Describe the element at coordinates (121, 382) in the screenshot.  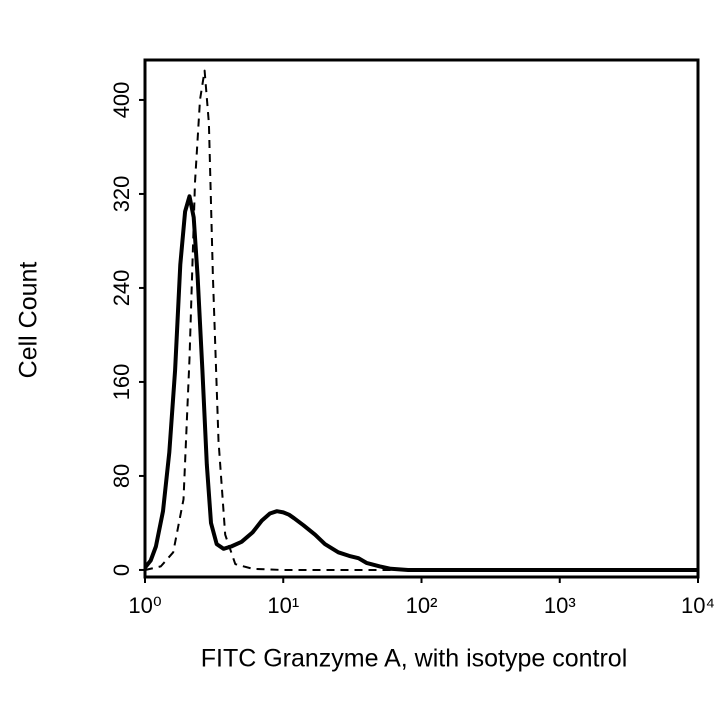
I see `y-tick-label: 160` at that location.